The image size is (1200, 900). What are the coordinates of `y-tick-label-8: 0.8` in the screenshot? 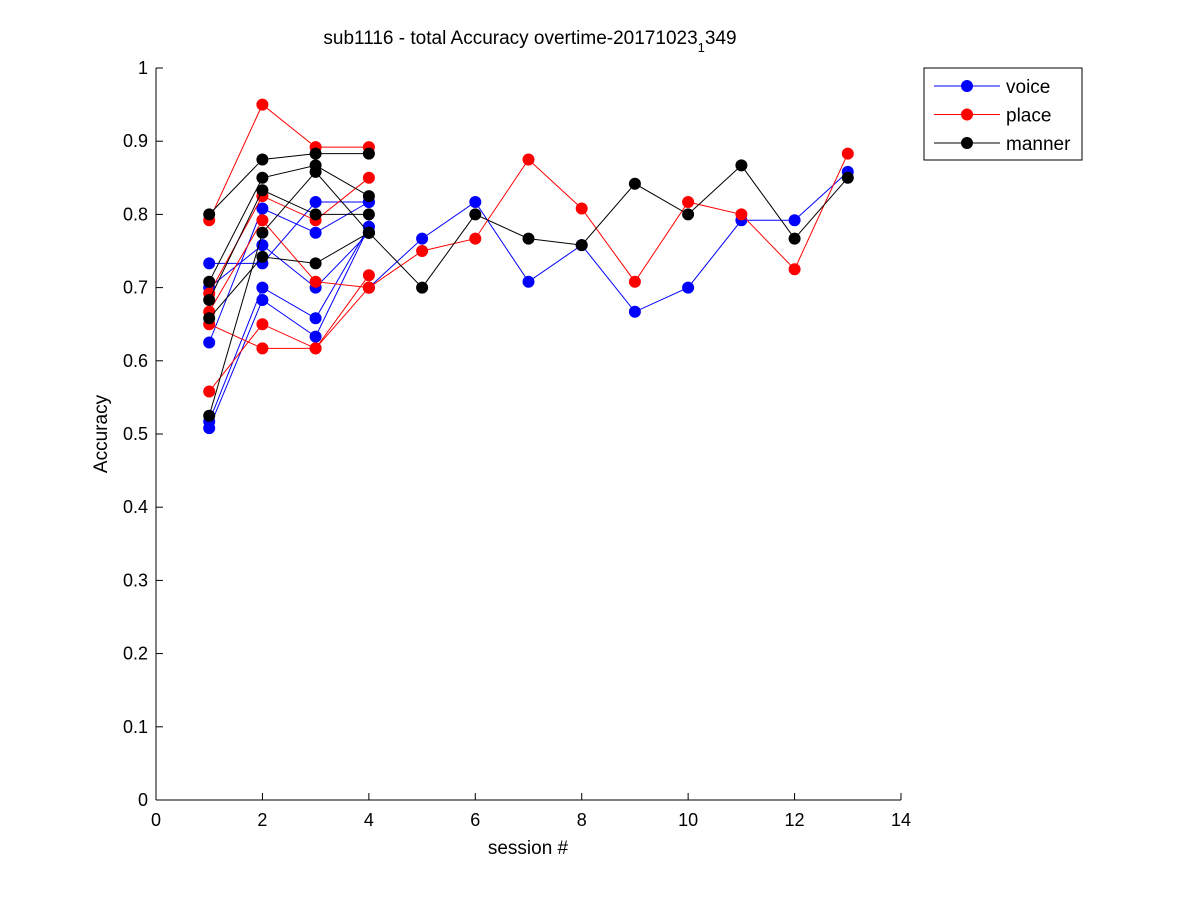 It's located at (135, 214).